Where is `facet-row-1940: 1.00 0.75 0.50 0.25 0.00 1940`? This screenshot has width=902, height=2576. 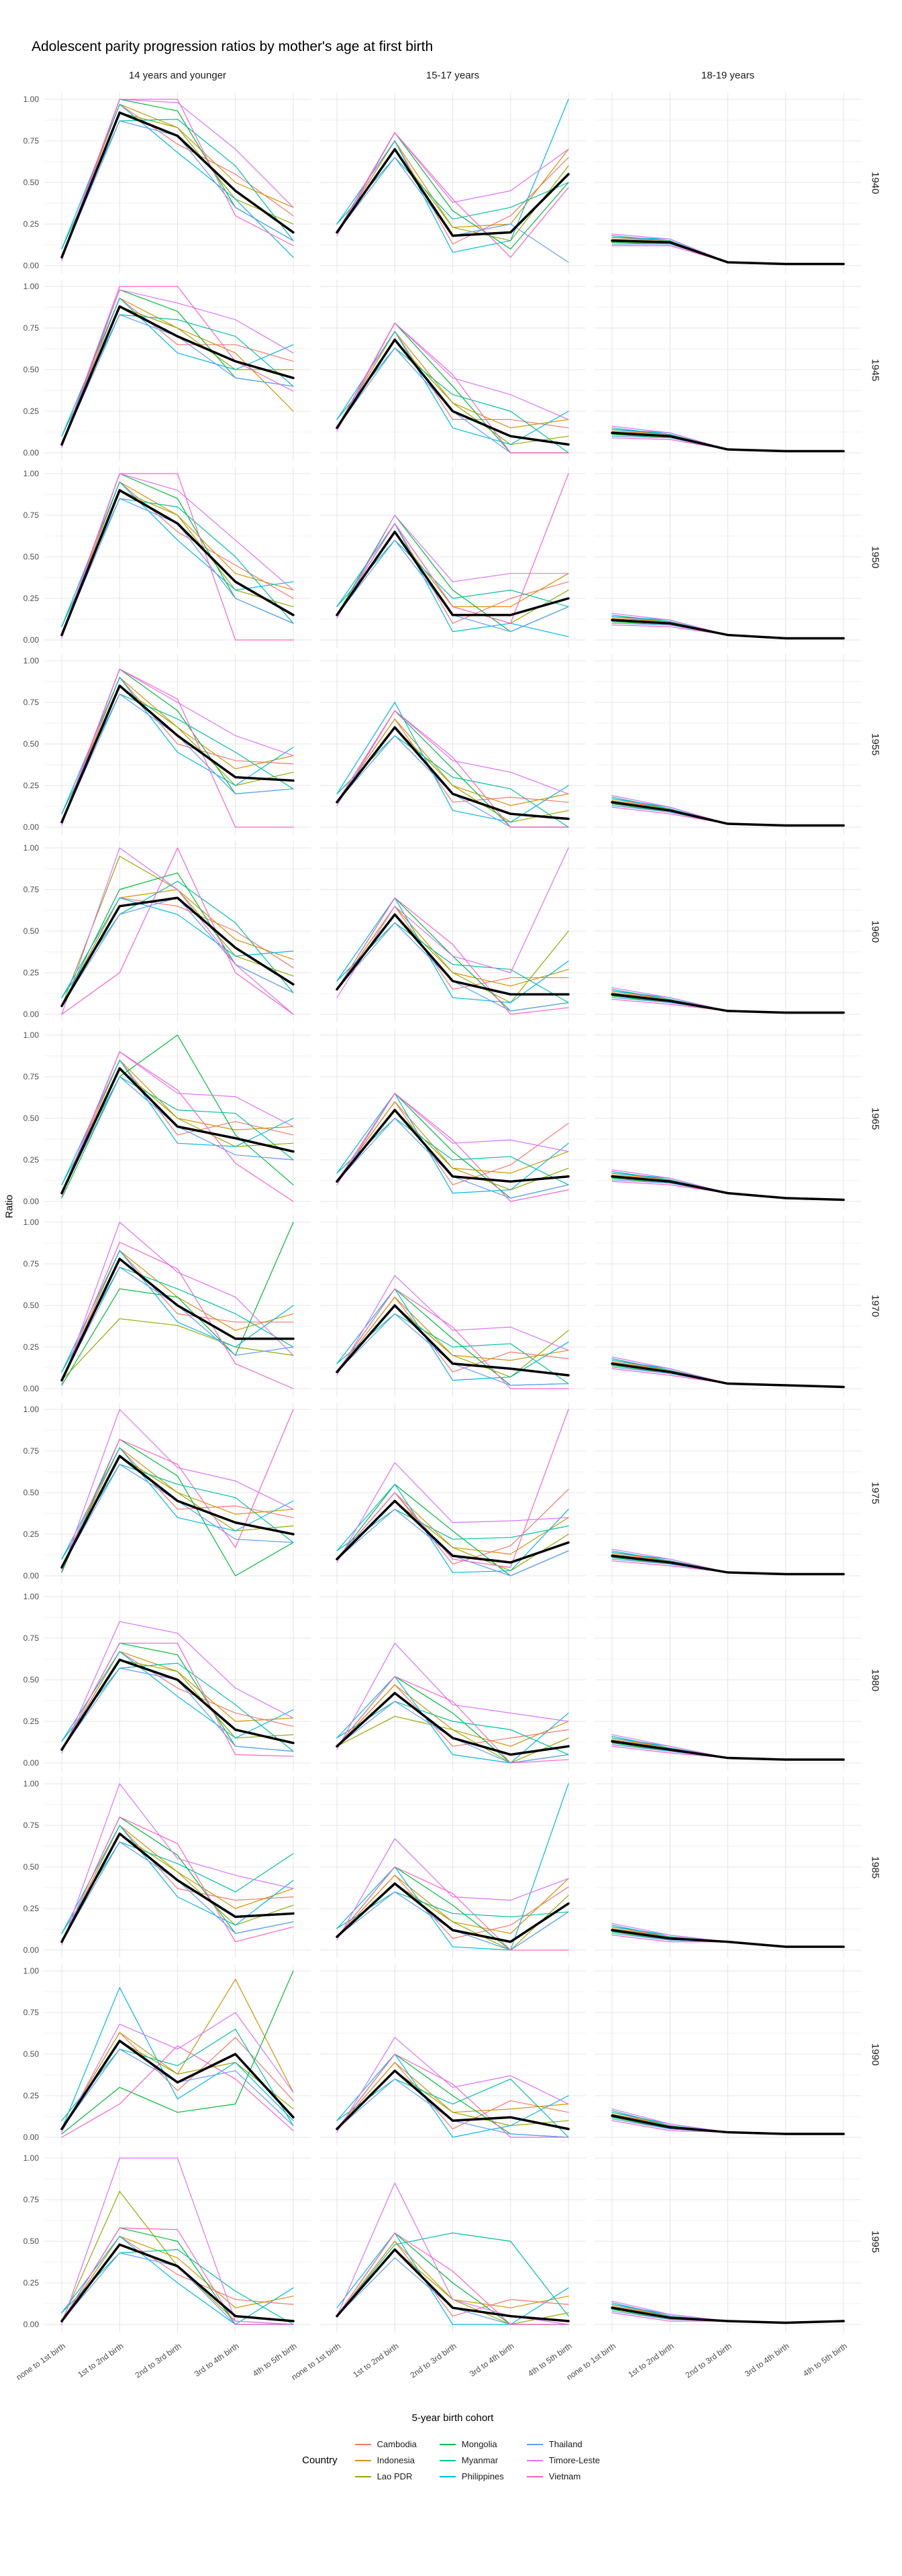
facet-row-1940: 1.00 0.75 0.50 0.25 0.00 1940 is located at coordinates (451, 183).